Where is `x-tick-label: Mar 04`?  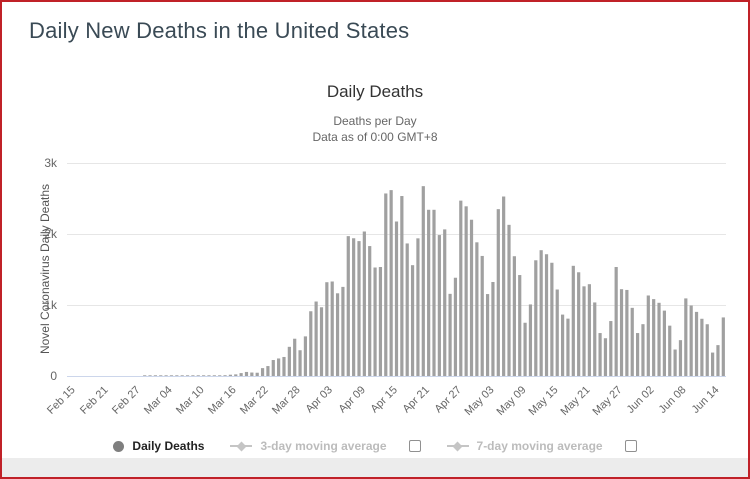 x-tick-label: Mar 04 is located at coordinates (158, 400).